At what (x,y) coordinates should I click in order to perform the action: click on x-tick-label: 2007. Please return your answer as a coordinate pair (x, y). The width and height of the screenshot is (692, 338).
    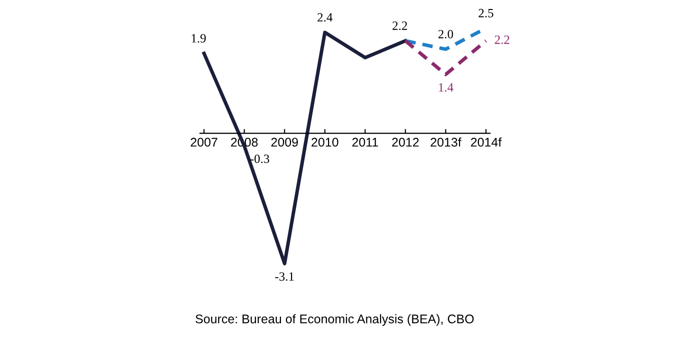
    Looking at the image, I should click on (204, 142).